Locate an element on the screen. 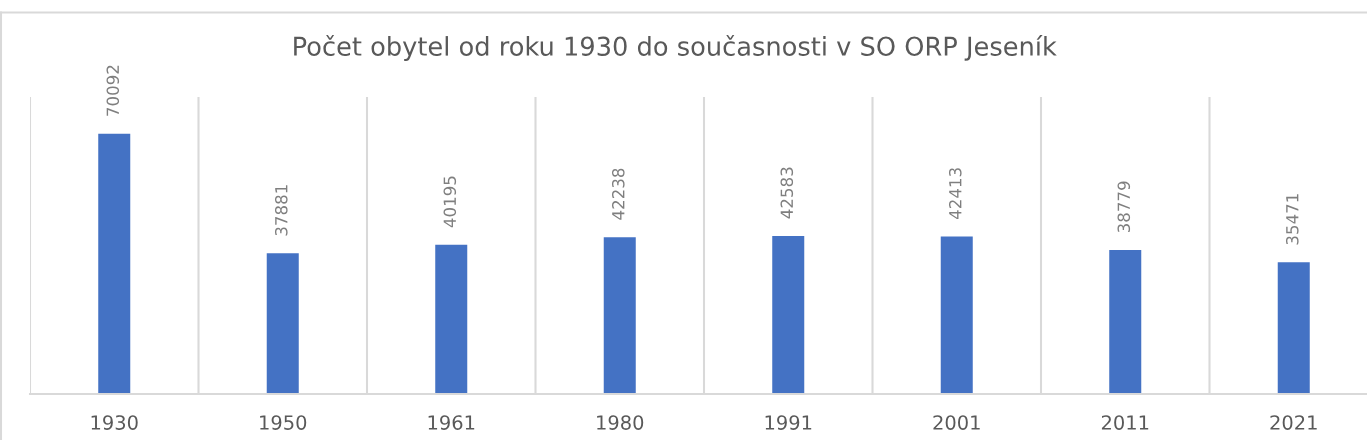 The width and height of the screenshot is (1367, 440). data-label: 37881 is located at coordinates (281, 210).